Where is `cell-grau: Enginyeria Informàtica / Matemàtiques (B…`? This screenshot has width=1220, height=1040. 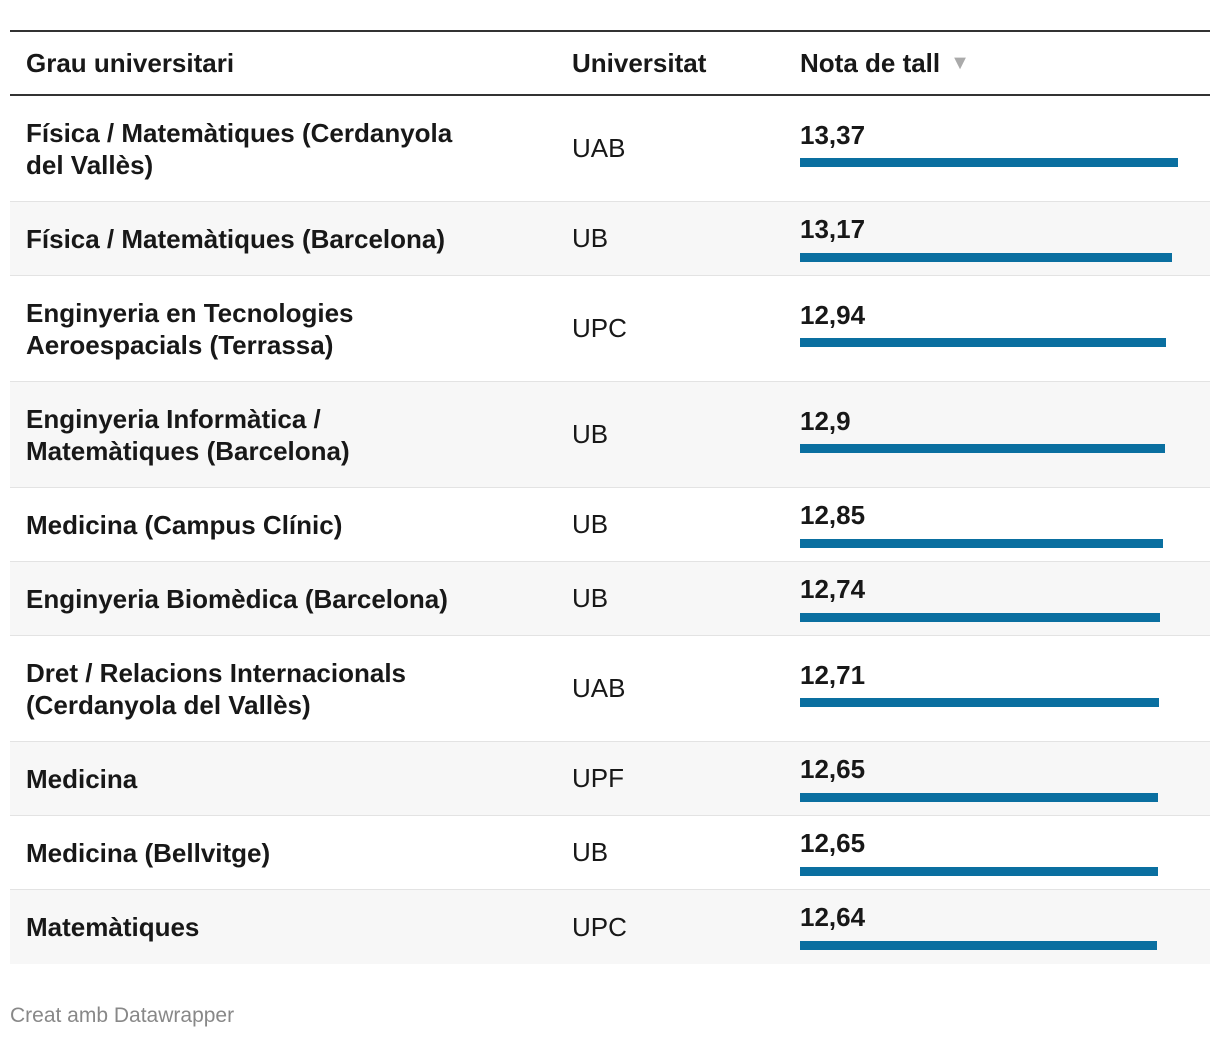 cell-grau: Enginyeria Informàtica / Matemàtiques (B… is located at coordinates (188, 434).